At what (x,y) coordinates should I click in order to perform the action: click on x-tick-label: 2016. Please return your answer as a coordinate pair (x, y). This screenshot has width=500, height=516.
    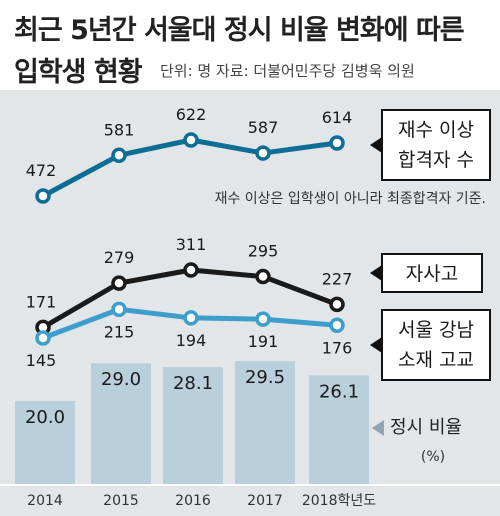
    Looking at the image, I should click on (193, 501).